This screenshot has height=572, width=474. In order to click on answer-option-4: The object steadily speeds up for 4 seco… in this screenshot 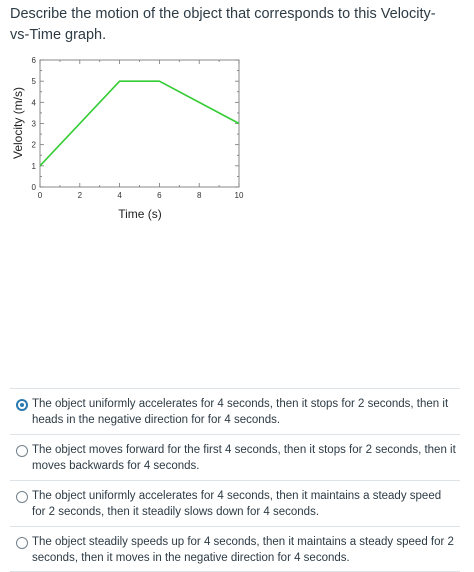, I will do `click(235, 549)`.